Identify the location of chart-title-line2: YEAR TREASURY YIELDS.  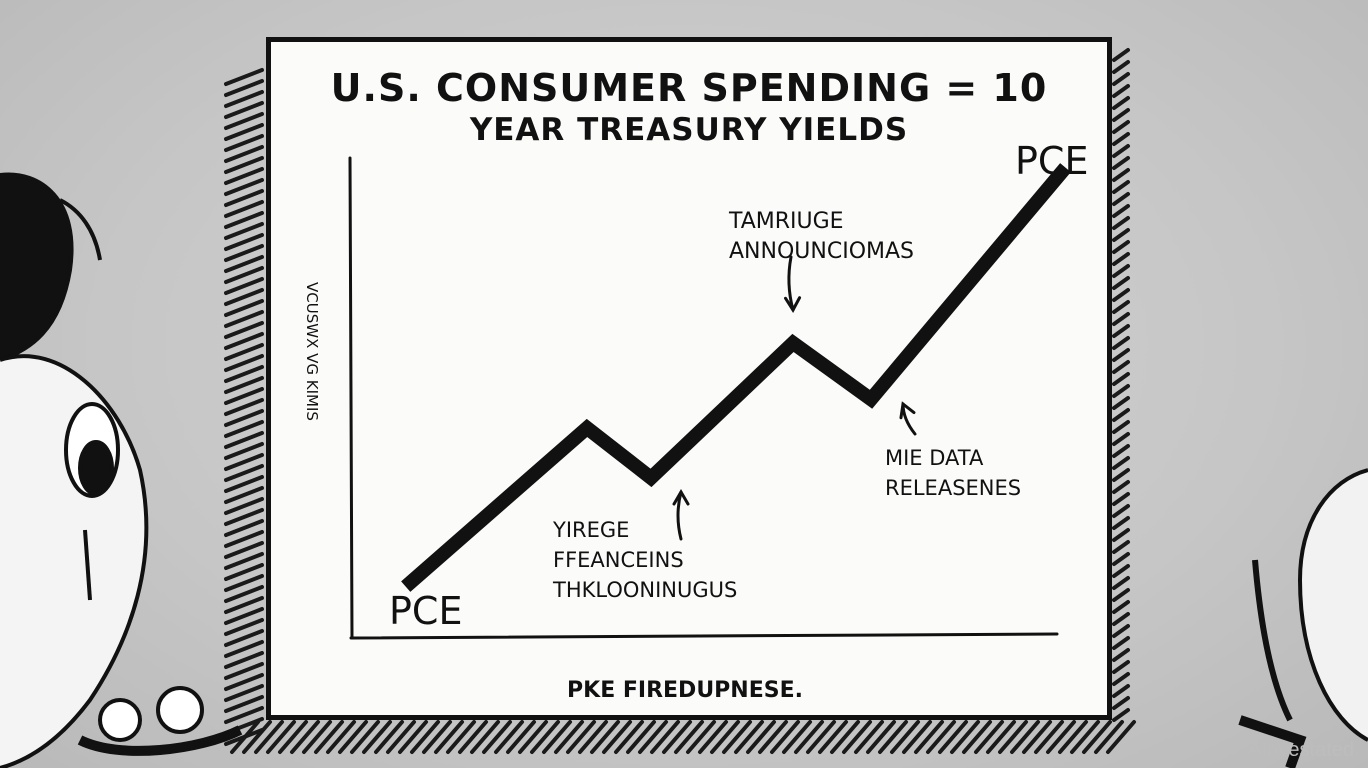
(689, 130).